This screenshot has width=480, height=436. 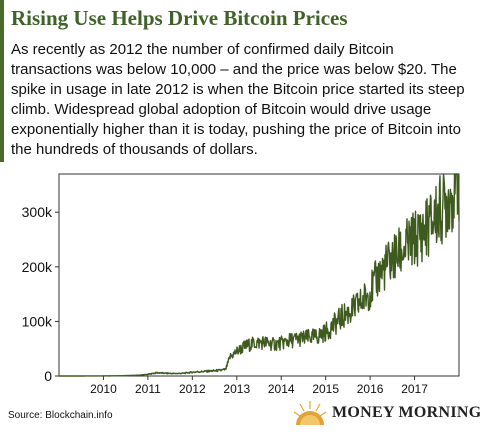 What do you see at coordinates (325, 389) in the screenshot?
I see `x-tick-label: 2015` at bounding box center [325, 389].